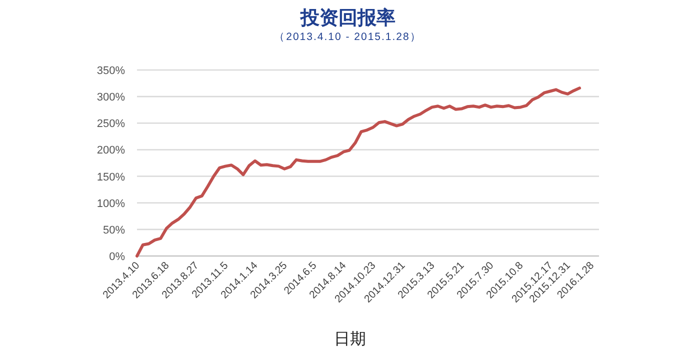 This screenshot has height=362, width=695. I want to click on y-tick-label: 150%, so click(111, 177).